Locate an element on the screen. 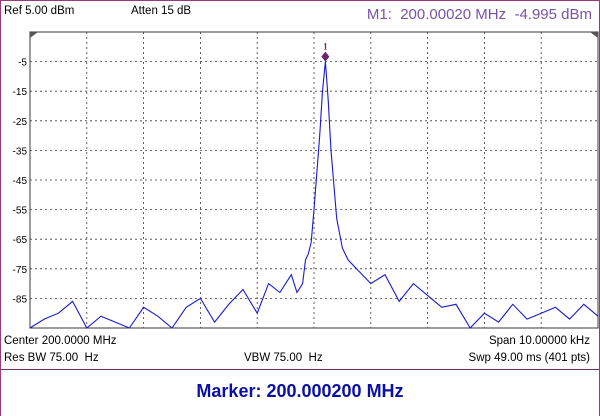 The width and height of the screenshot is (600, 416). marker-1: 1 is located at coordinates (325, 52).